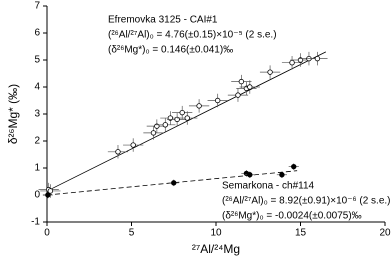 This screenshot has width=392, height=262. Describe the element at coordinates (37, 87) in the screenshot. I see `y-tick-label: 4` at that location.